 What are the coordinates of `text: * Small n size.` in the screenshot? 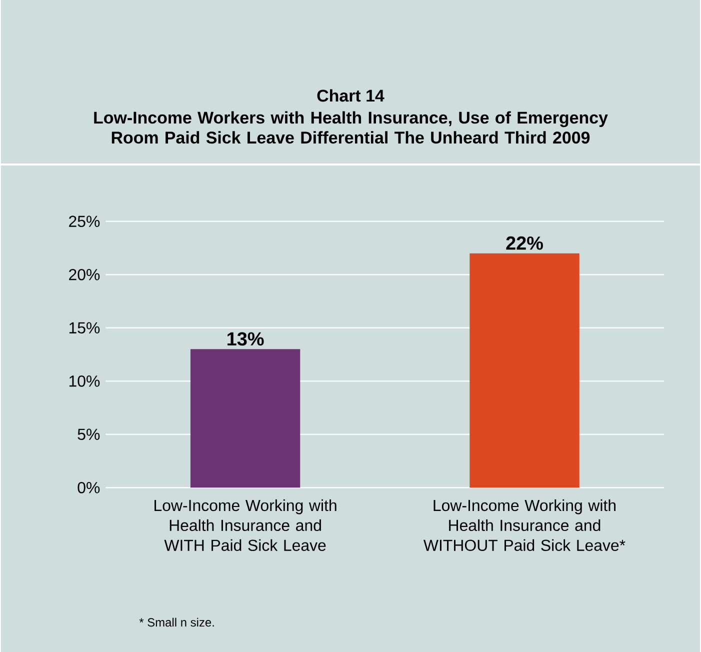 It's located at (176, 622).